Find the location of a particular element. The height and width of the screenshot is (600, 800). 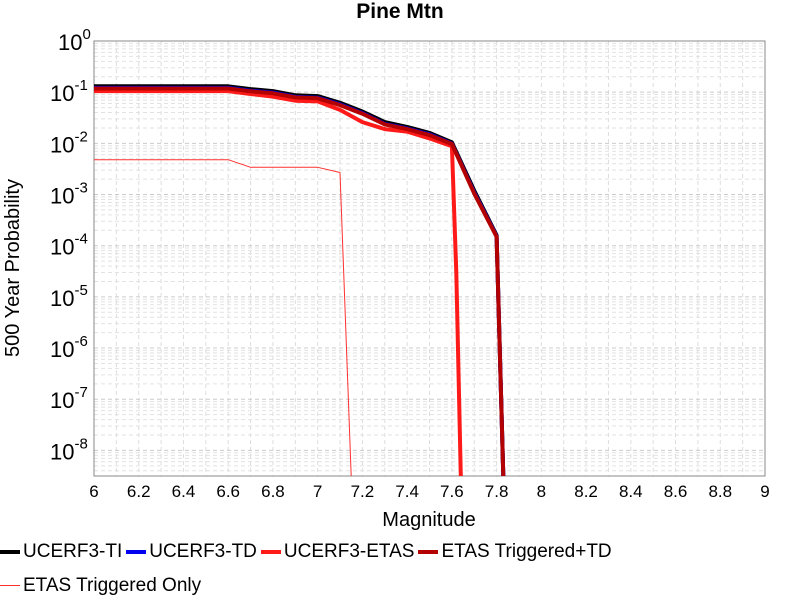

x-tick-label: 8.4 is located at coordinates (631, 491).